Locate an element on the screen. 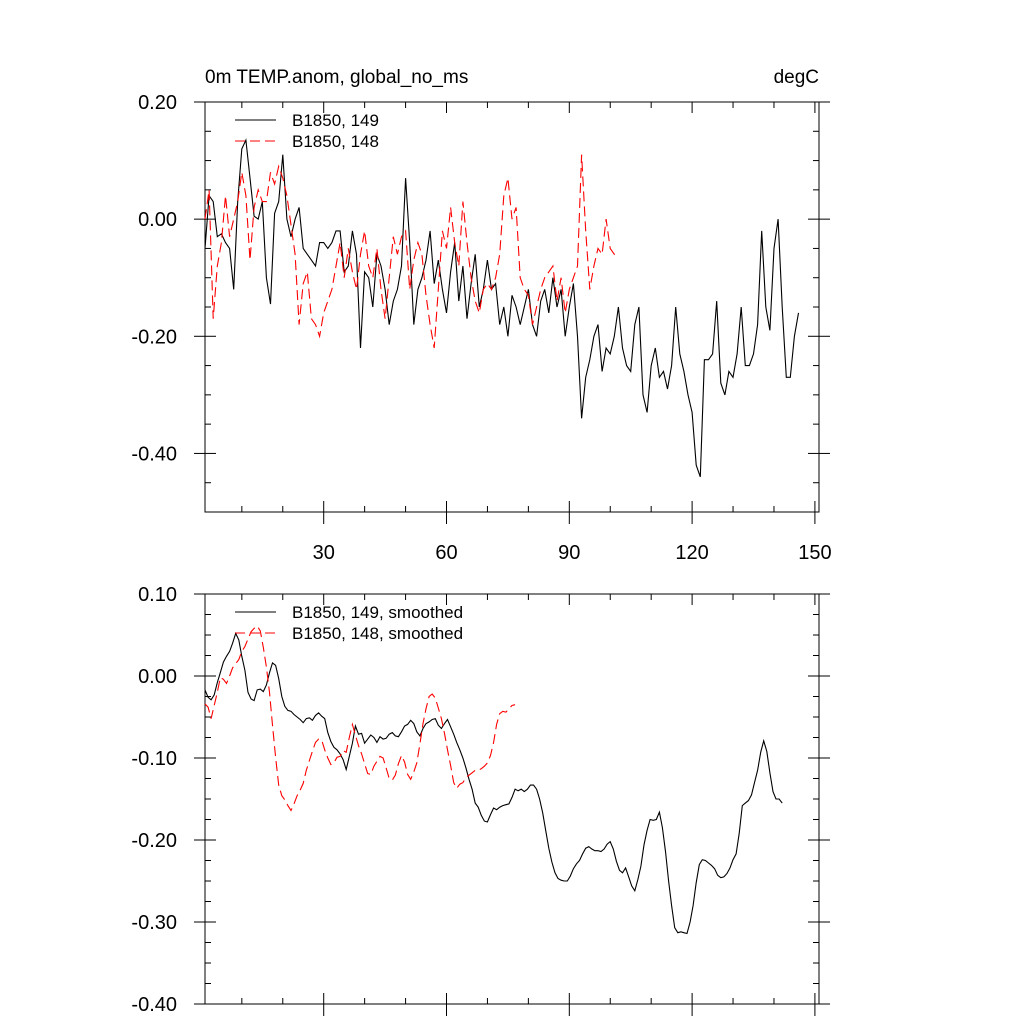  y-tick-label: -0.10 is located at coordinates (154, 759).